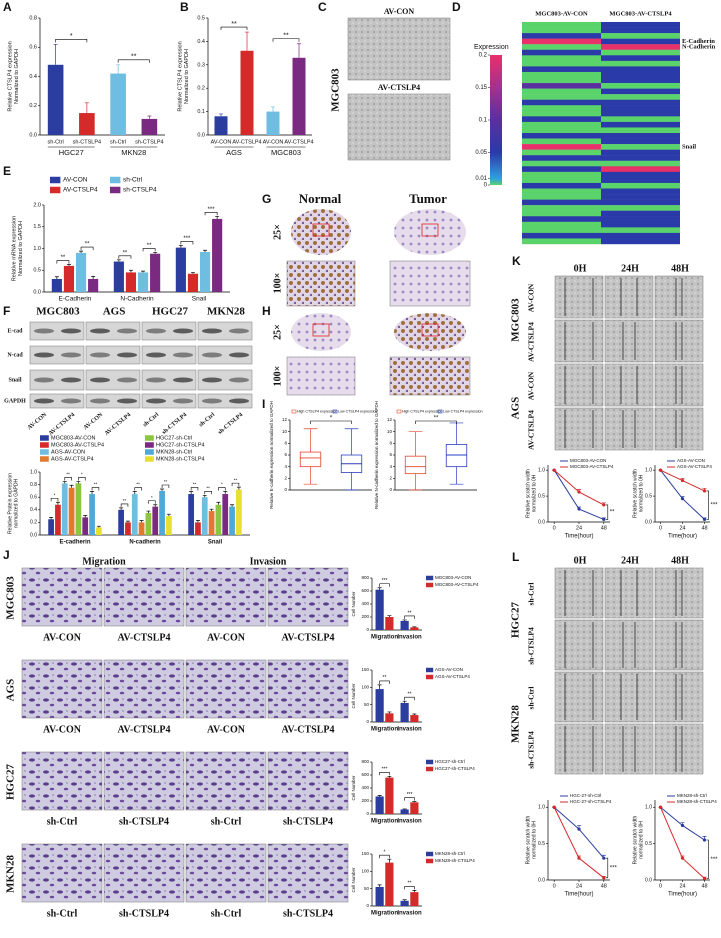  I want to click on panel-label: H, so click(266, 311).